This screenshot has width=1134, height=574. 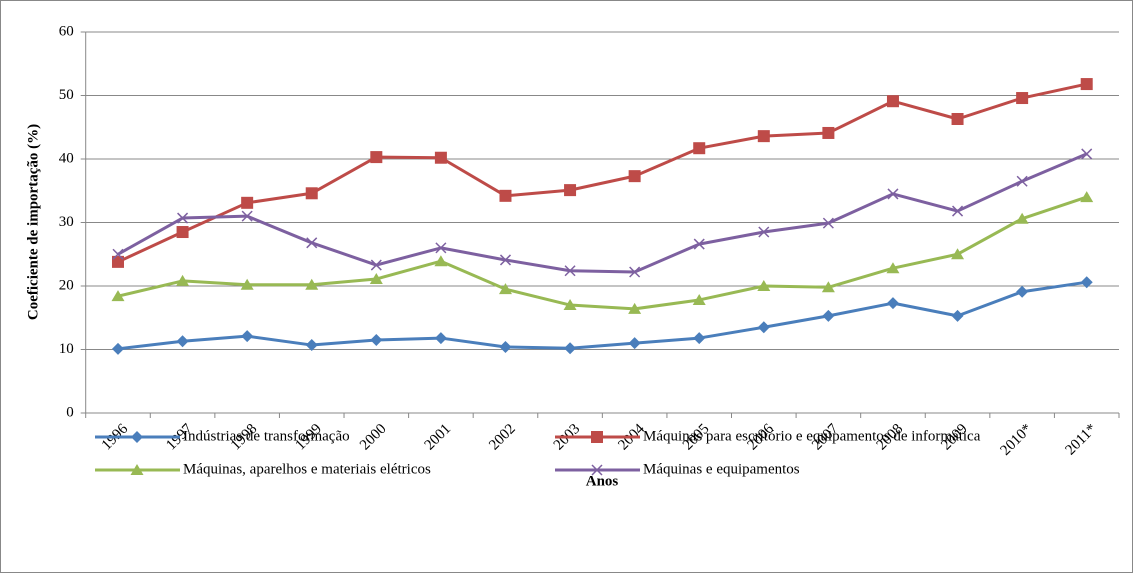 What do you see at coordinates (66, 158) in the screenshot?
I see `y-tick-label: 40` at bounding box center [66, 158].